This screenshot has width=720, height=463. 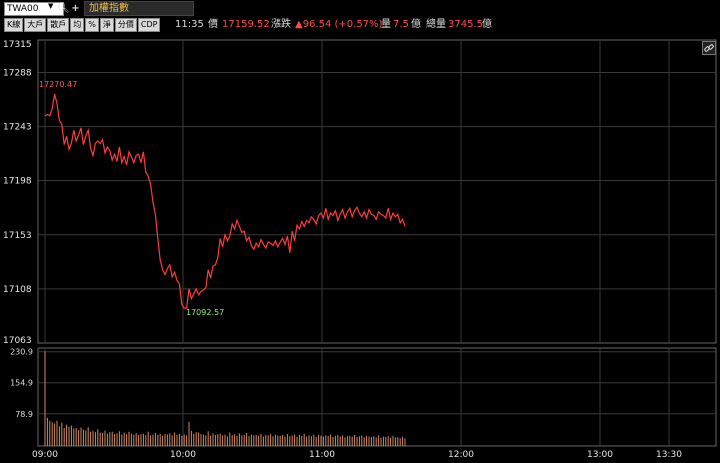 I want to click on big-player-button: 大戶, so click(x=35, y=25).